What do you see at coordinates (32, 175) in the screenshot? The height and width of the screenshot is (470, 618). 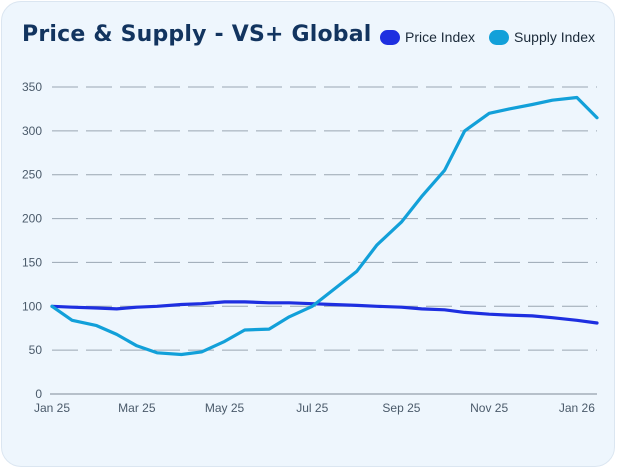 I see `y-tick-label: 250` at bounding box center [32, 175].